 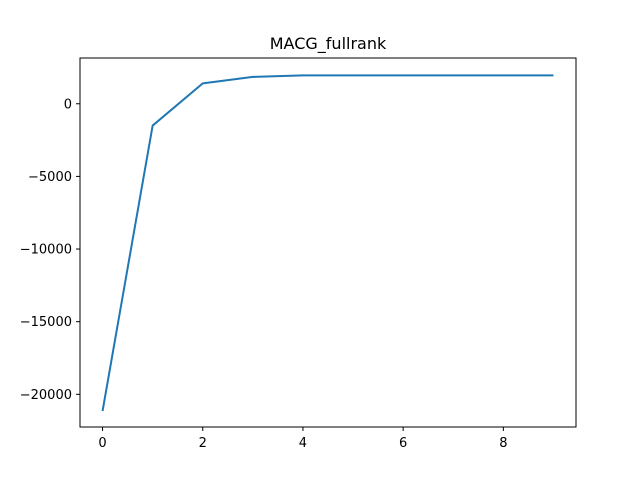 What do you see at coordinates (46, 250) in the screenshot?
I see `y-tick-label: −10000` at bounding box center [46, 250].